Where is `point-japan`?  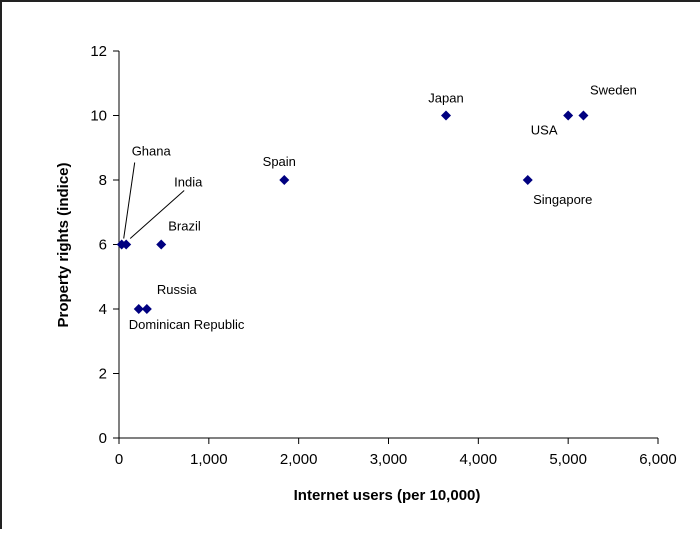 point-japan is located at coordinates (445, 115).